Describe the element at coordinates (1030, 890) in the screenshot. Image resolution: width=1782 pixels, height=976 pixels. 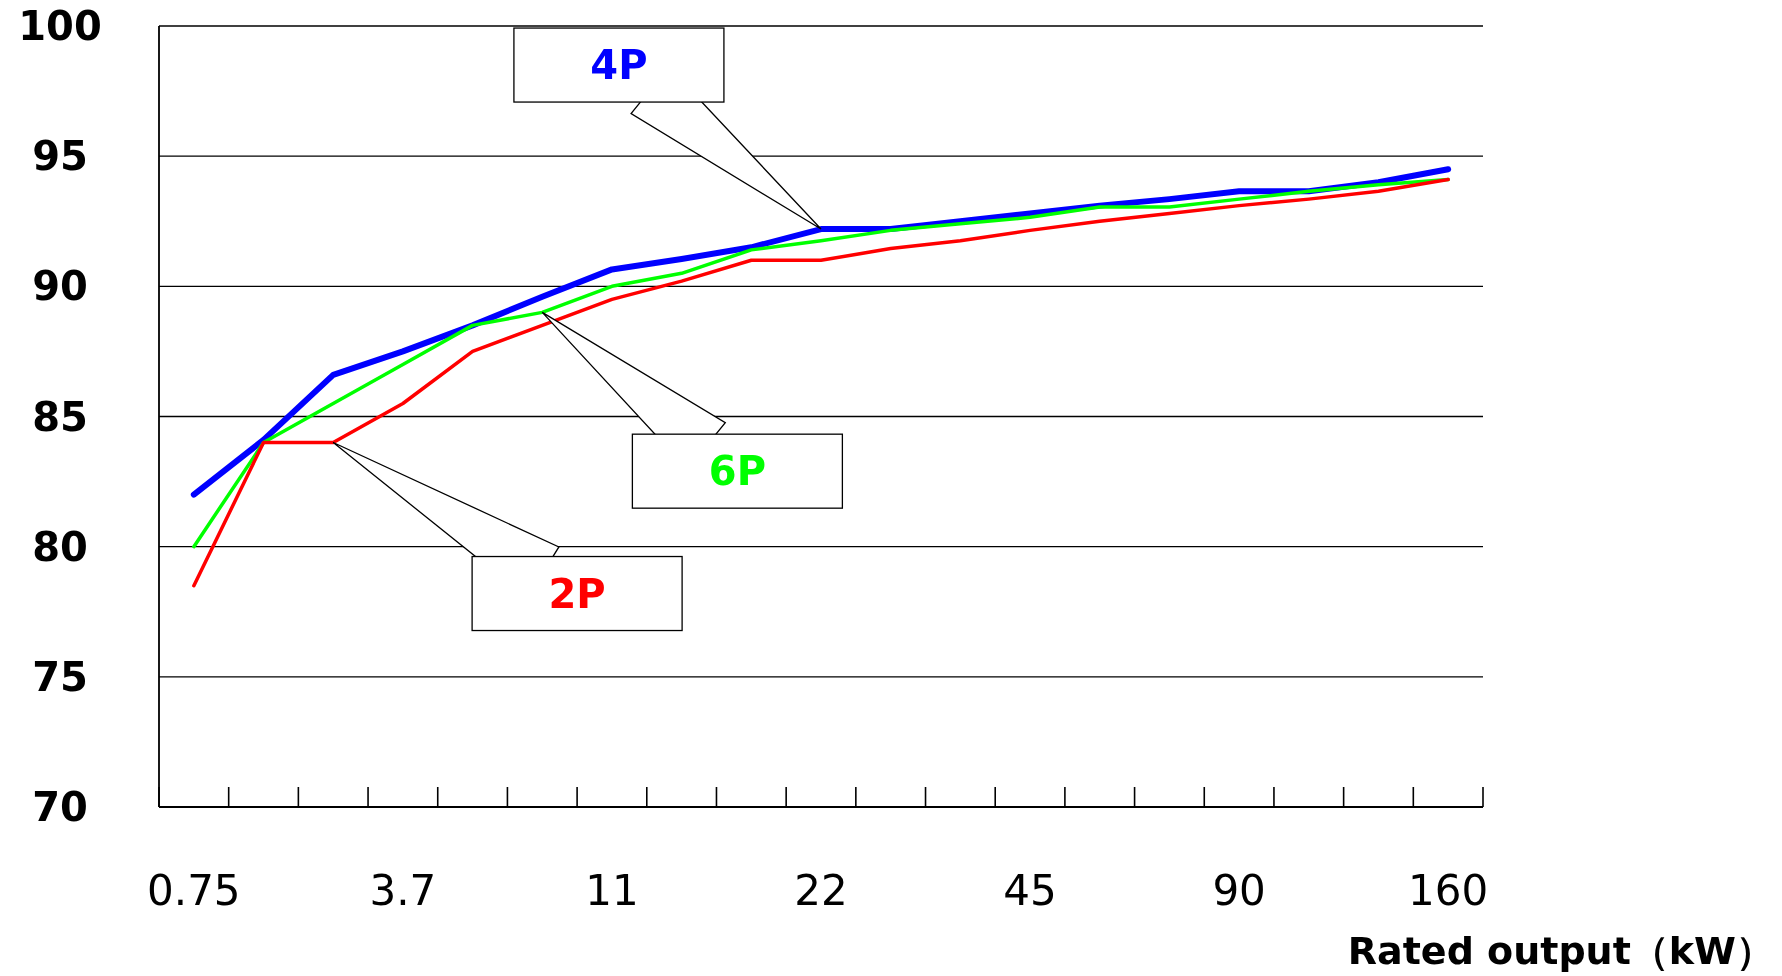
I see `x-tick-label: 45` at that location.